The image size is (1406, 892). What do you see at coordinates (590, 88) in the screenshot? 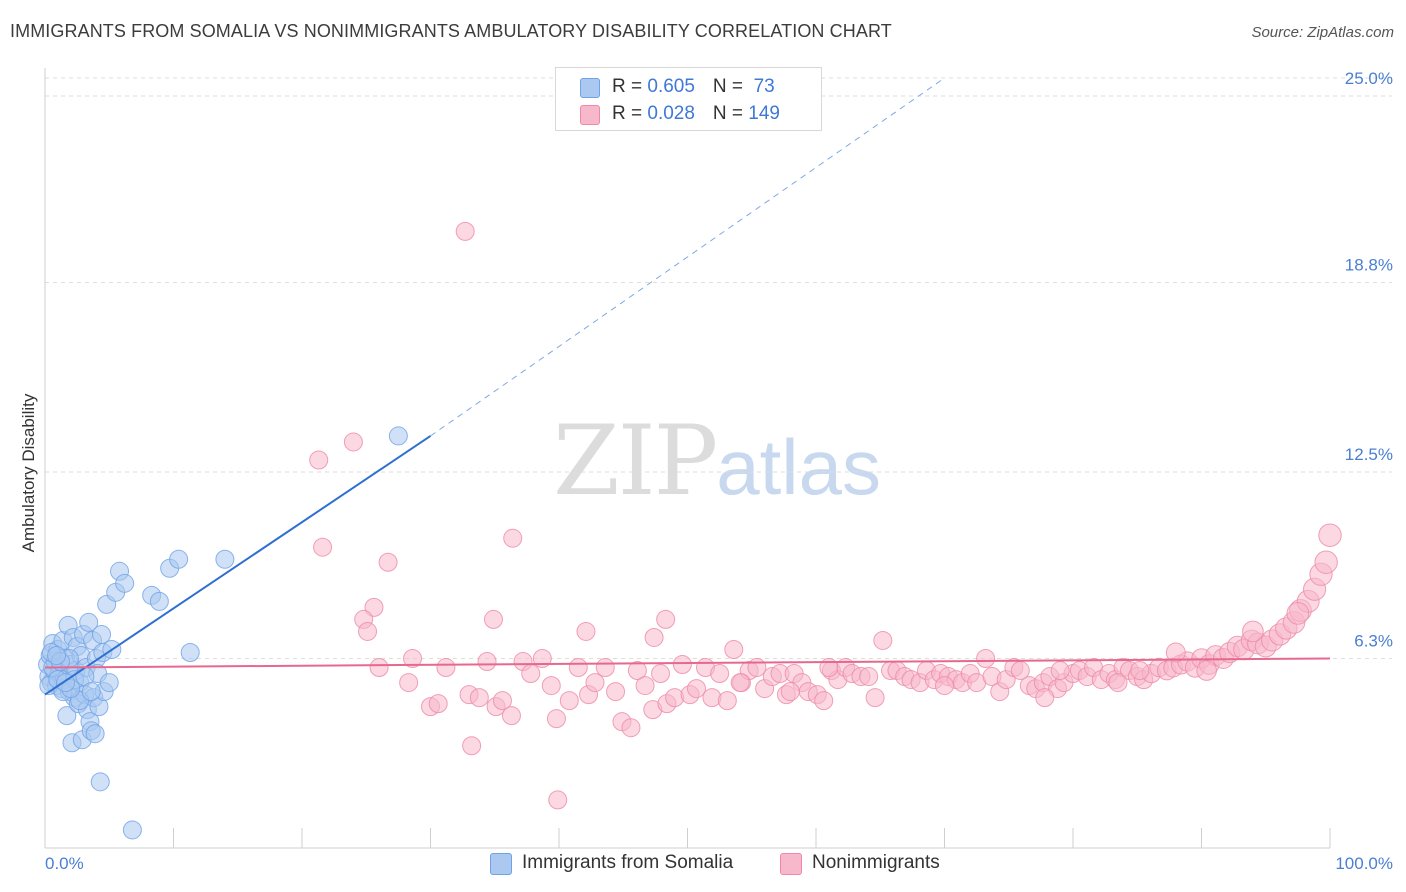
I see `legend-swatch-somalia` at bounding box center [590, 88].